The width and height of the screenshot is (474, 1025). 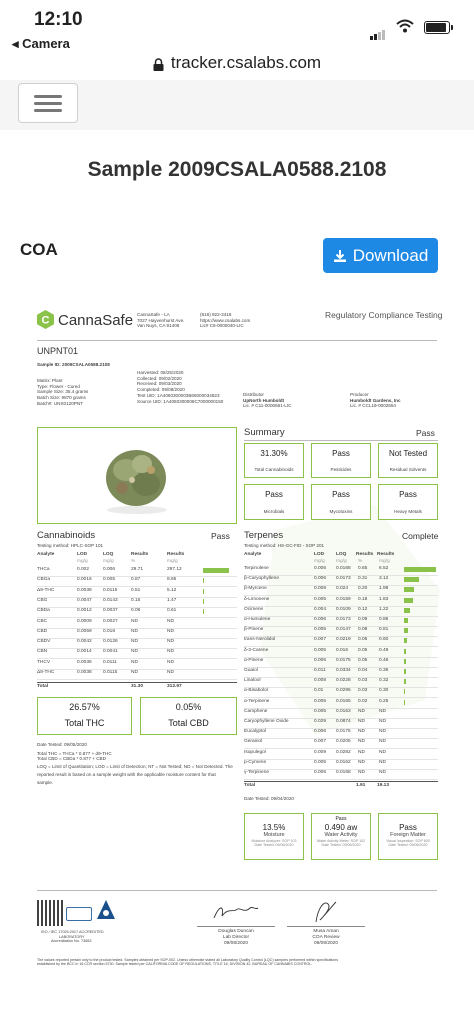 I want to click on url-text: tracker.csalabs.com, so click(x=246, y=62).